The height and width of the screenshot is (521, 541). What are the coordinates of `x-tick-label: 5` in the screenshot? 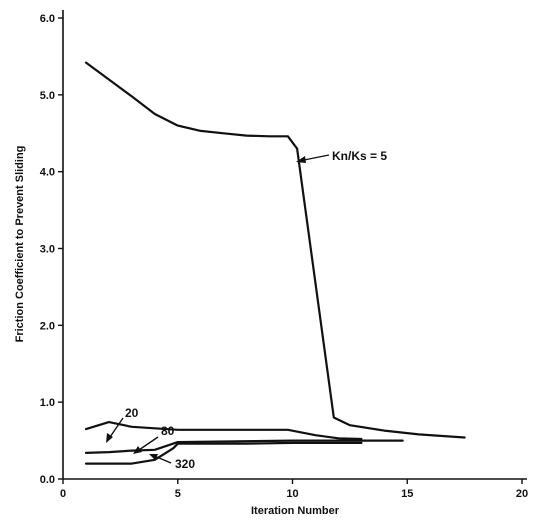 It's located at (178, 494).